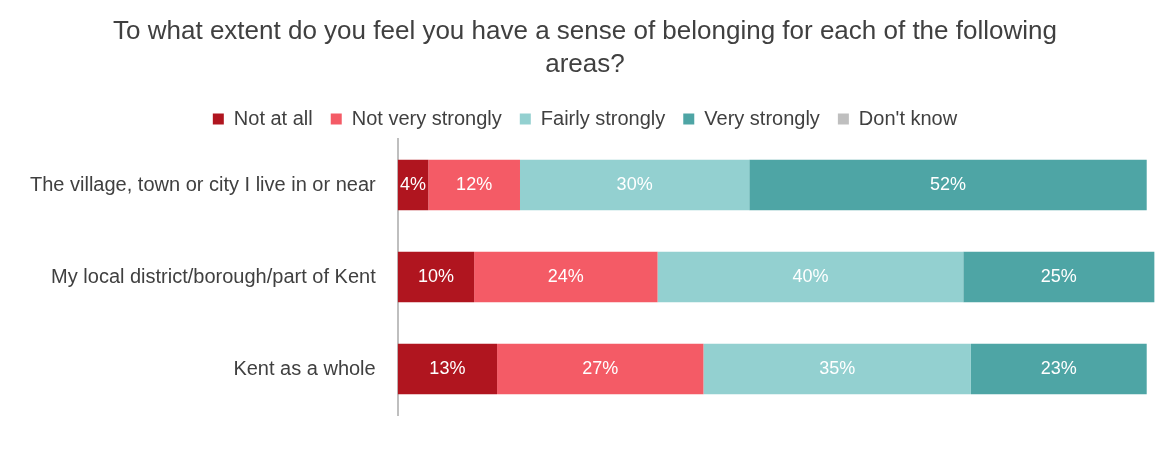 The width and height of the screenshot is (1170, 457). I want to click on legend-label: Very strongly, so click(762, 117).